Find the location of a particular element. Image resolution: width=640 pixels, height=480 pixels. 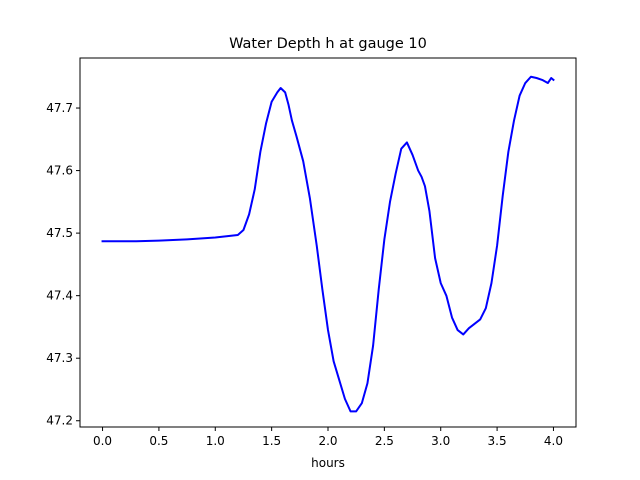

x-tick-label: 1.5 is located at coordinates (271, 441).